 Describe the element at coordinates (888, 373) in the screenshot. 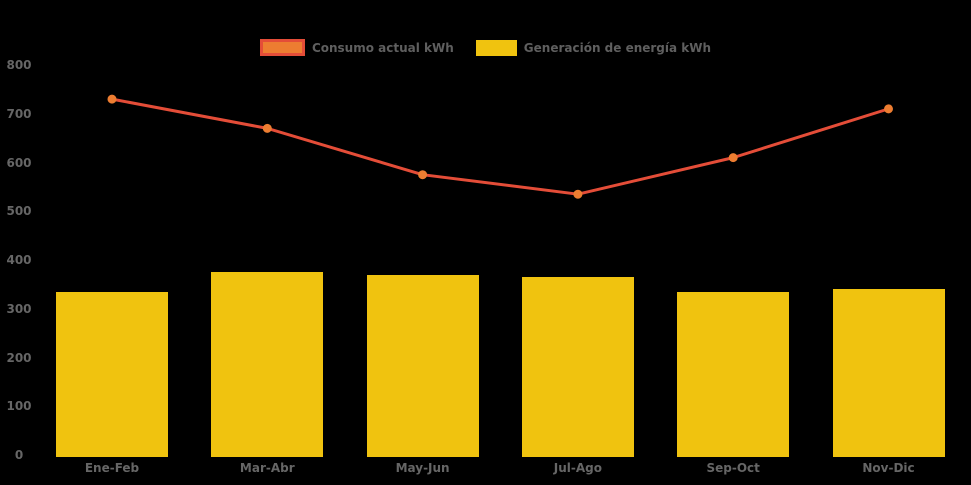

I see `bar-nov-dic` at that location.